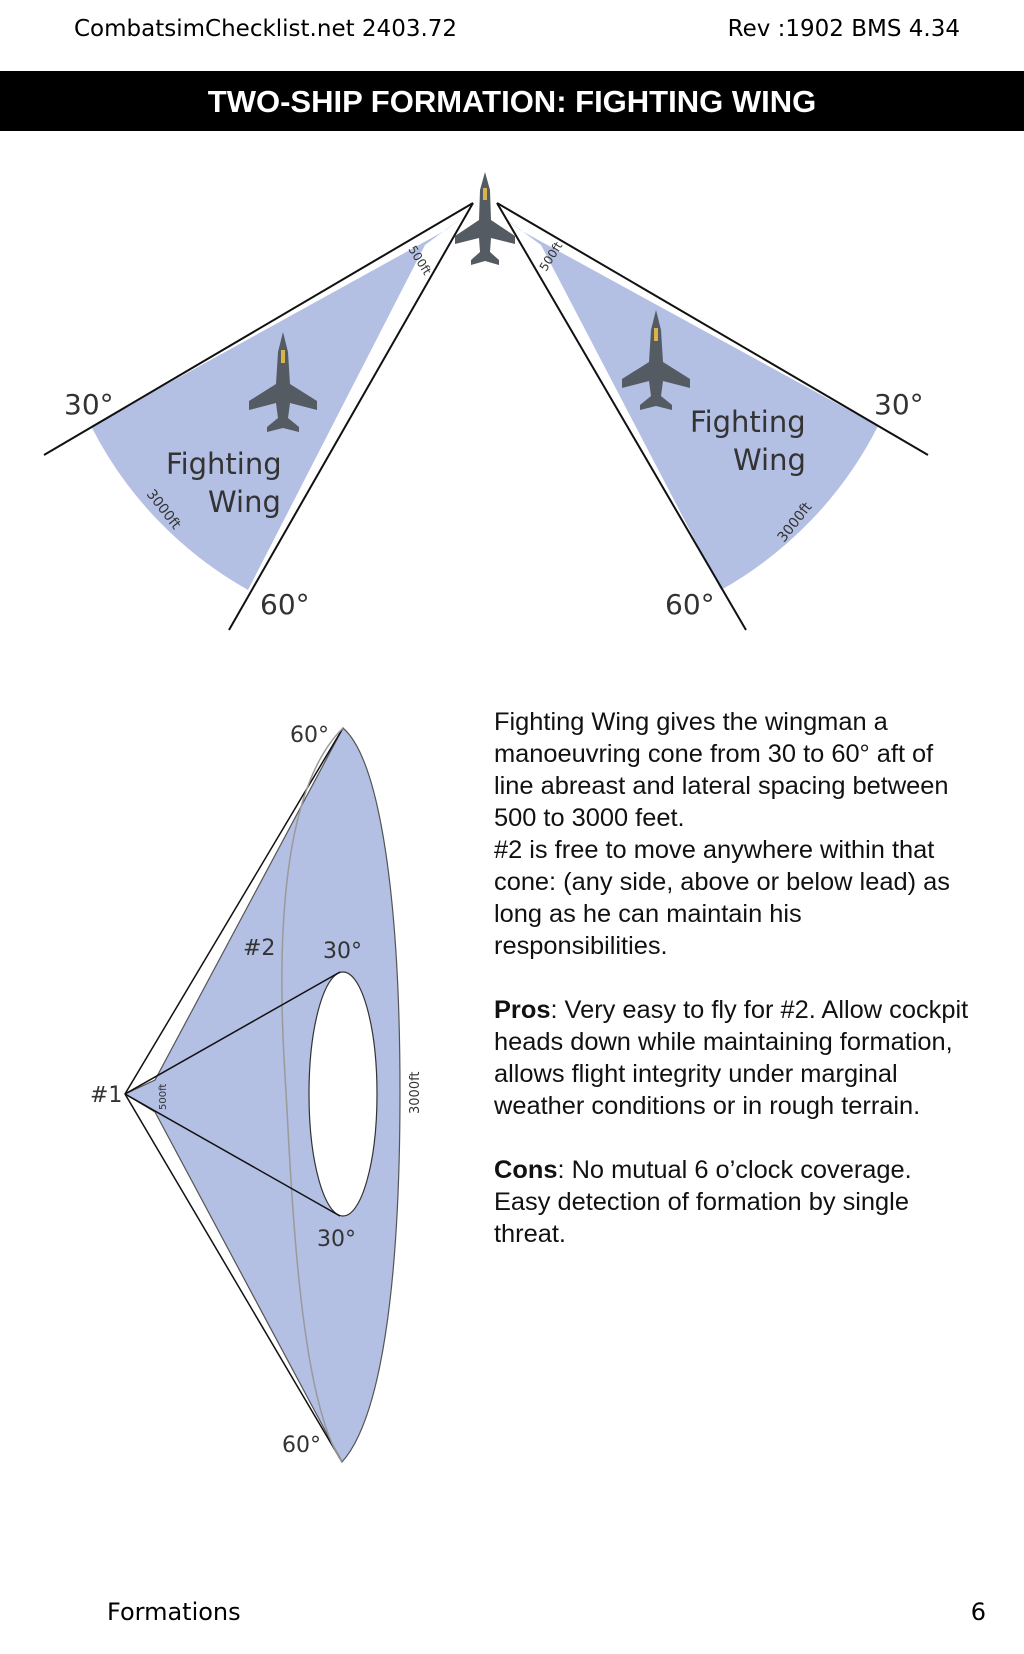  Describe the element at coordinates (163, 1097) in the screenshot. I see `side-500ft-label: 500ft` at that location.